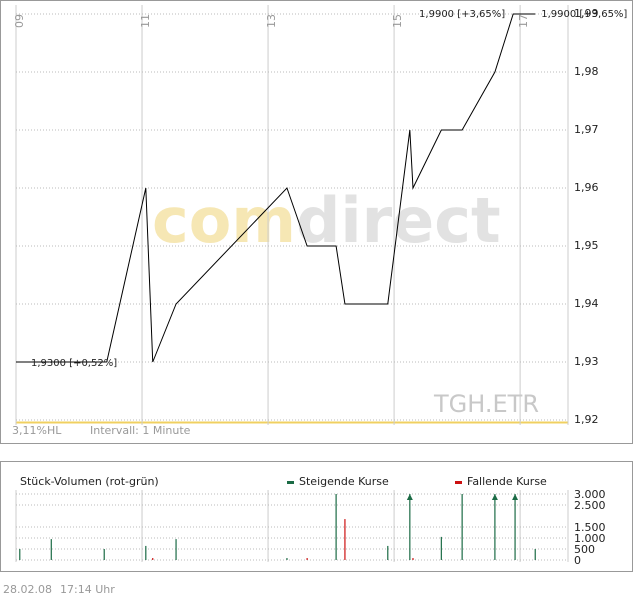 Image resolution: width=634 pixels, height=597 pixels. What do you see at coordinates (397, 21) in the screenshot?
I see `x-tick-label: 15` at bounding box center [397, 21].